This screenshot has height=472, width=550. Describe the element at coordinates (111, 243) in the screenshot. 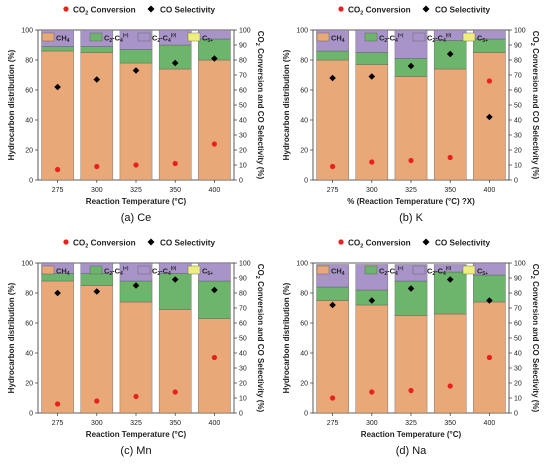

I see `conversion-legend-rest: Conversion` at that location.